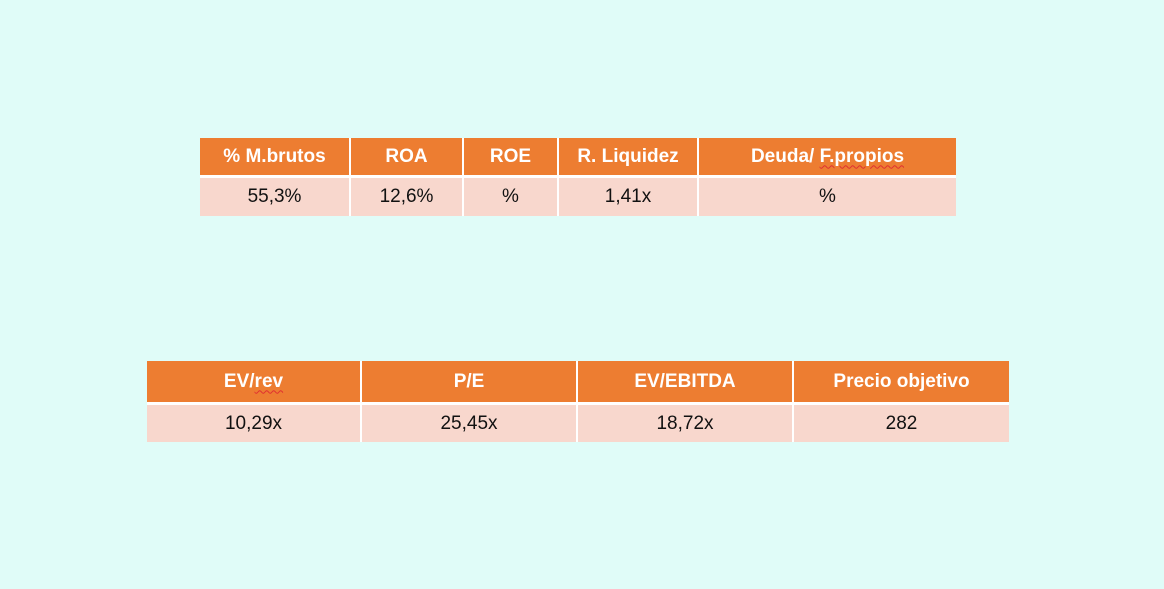 The width and height of the screenshot is (1164, 589). I want to click on value-liquidity-ratio: 1,41x, so click(629, 197).